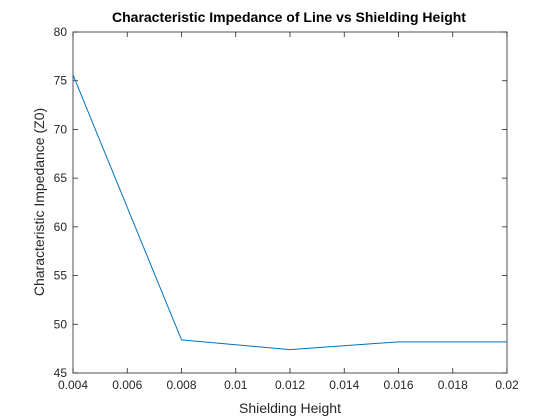 The height and width of the screenshot is (420, 560). What do you see at coordinates (127, 385) in the screenshot?
I see `x-tick-label: 0.006` at bounding box center [127, 385].